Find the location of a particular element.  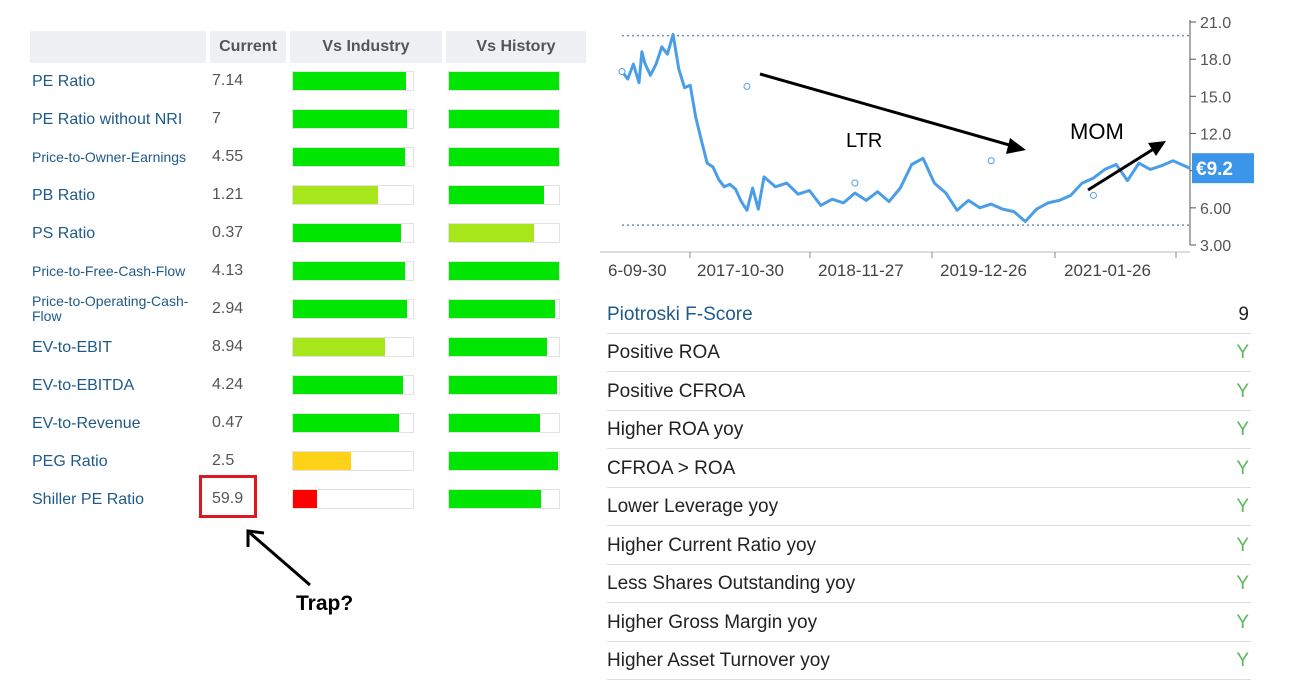

header-vs-history: Vs History is located at coordinates (516, 46).